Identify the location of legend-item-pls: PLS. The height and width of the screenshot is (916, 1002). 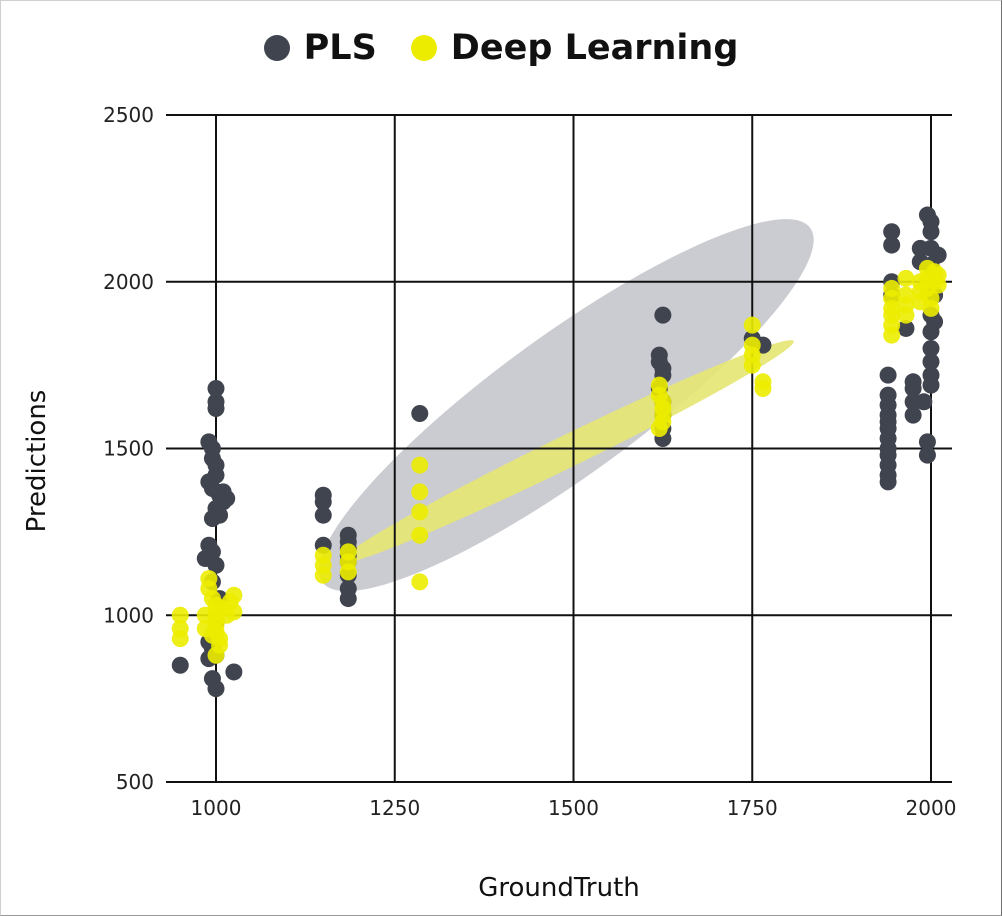
(320, 48).